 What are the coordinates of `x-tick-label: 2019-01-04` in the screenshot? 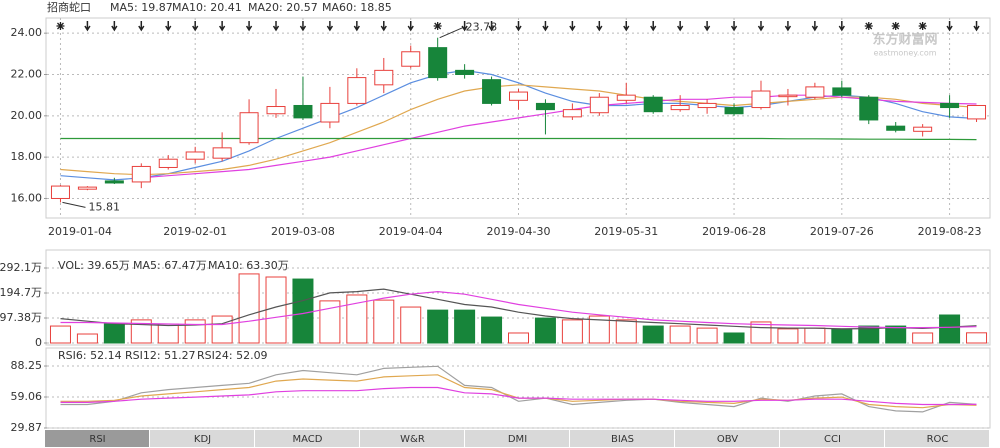 It's located at (80, 231).